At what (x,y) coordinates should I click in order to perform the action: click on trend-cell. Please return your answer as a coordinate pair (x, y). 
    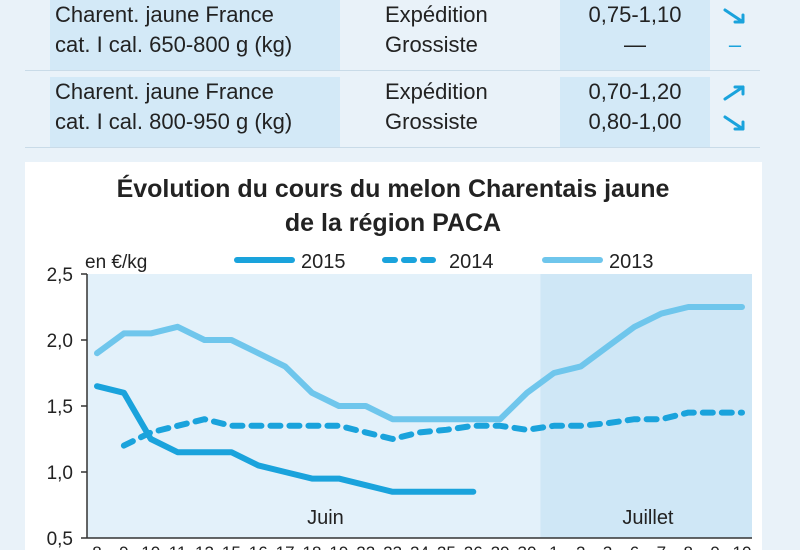
    Looking at the image, I should click on (735, 112).